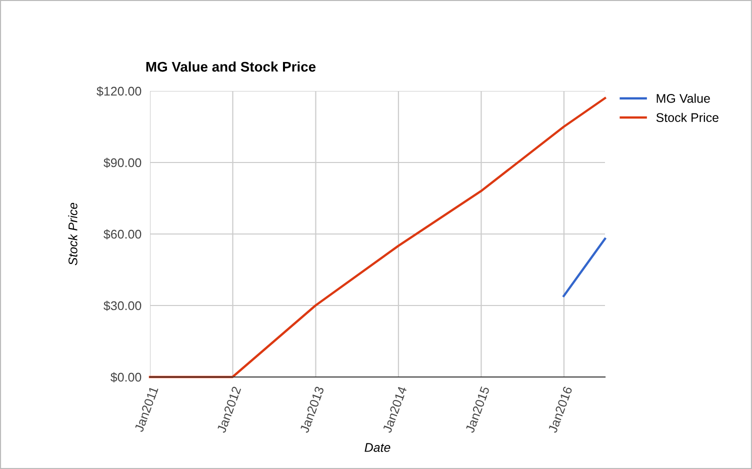  I want to click on legend-label: Stock Price, so click(687, 117).